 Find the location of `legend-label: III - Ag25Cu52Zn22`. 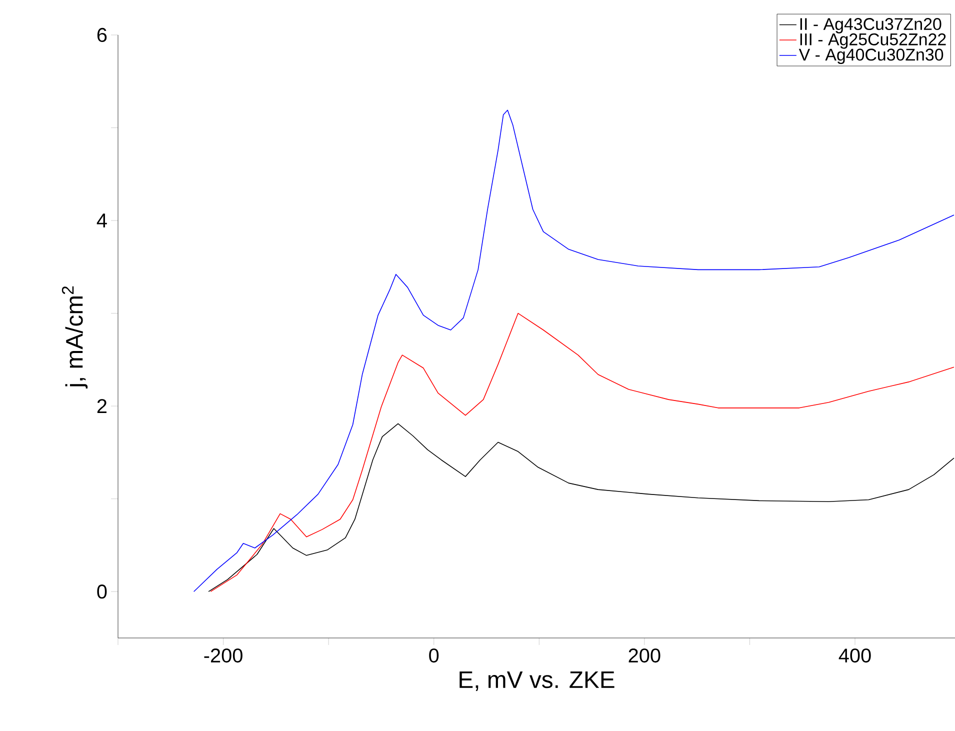

legend-label: III - Ag25Cu52Zn22 is located at coordinates (873, 41).